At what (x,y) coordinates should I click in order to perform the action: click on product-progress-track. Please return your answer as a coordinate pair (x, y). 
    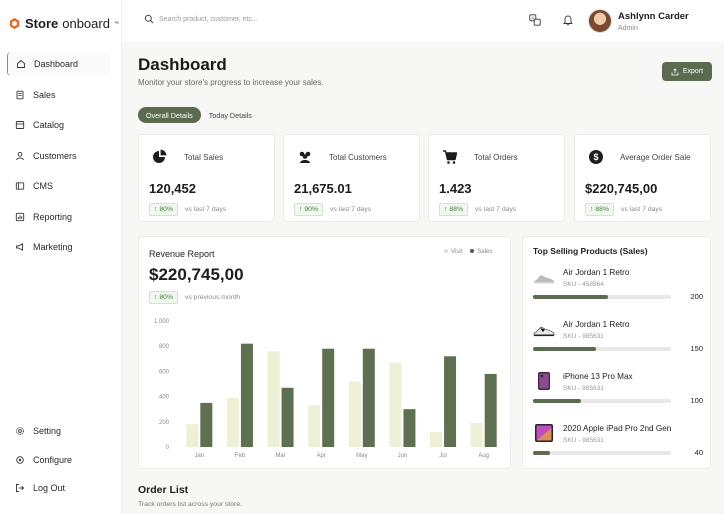
    Looking at the image, I should click on (602, 453).